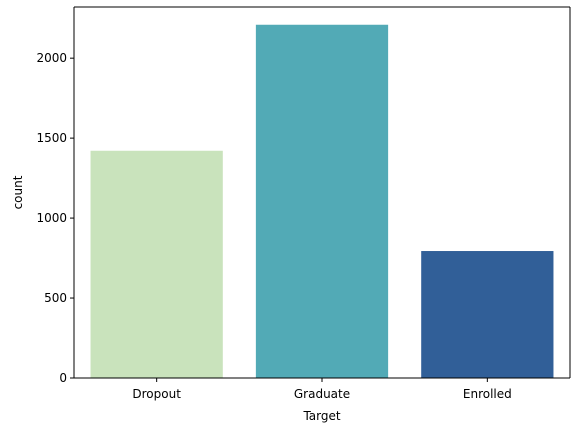 Image resolution: width=580 pixels, height=436 pixels. Describe the element at coordinates (322, 394) in the screenshot. I see `x-tick-label-graduate: Graduate` at that location.